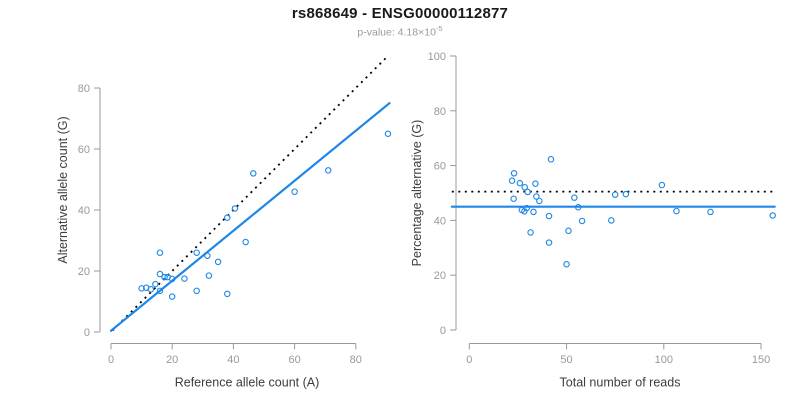 The image size is (800, 400). What do you see at coordinates (620, 383) in the screenshot?
I see `x-axis-title: Total number of reads` at bounding box center [620, 383].